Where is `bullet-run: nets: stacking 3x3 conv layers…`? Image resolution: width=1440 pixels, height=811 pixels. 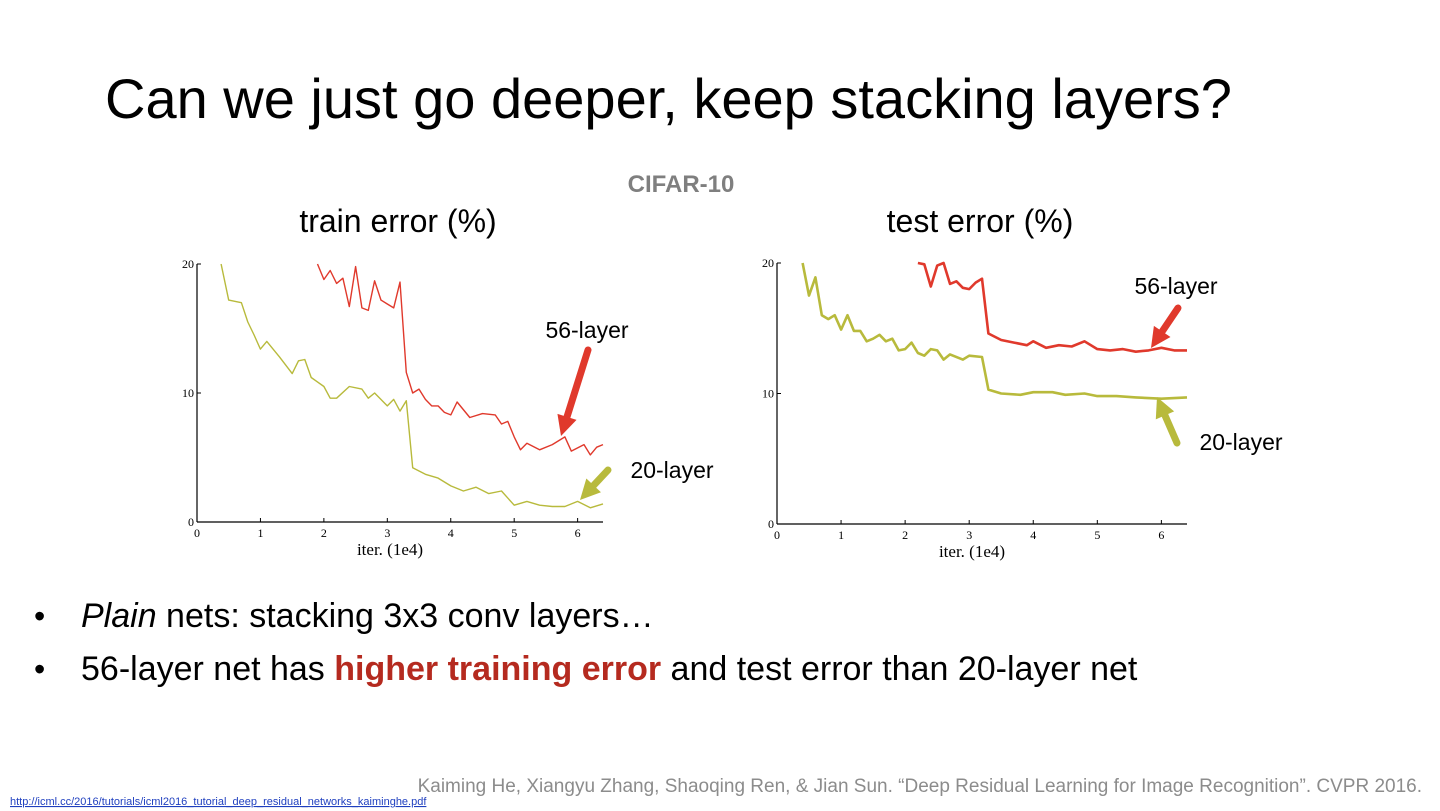 bullet-run: nets: stacking 3x3 conv layers… is located at coordinates (405, 616).